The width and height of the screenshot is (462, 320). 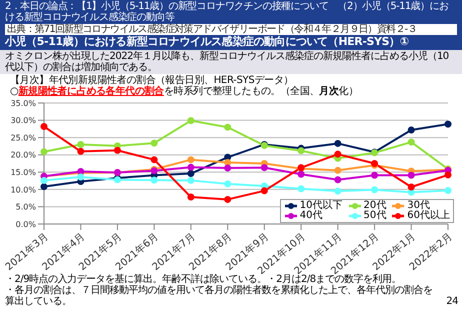 I want to click on legend-label: 40代, so click(x=311, y=215).